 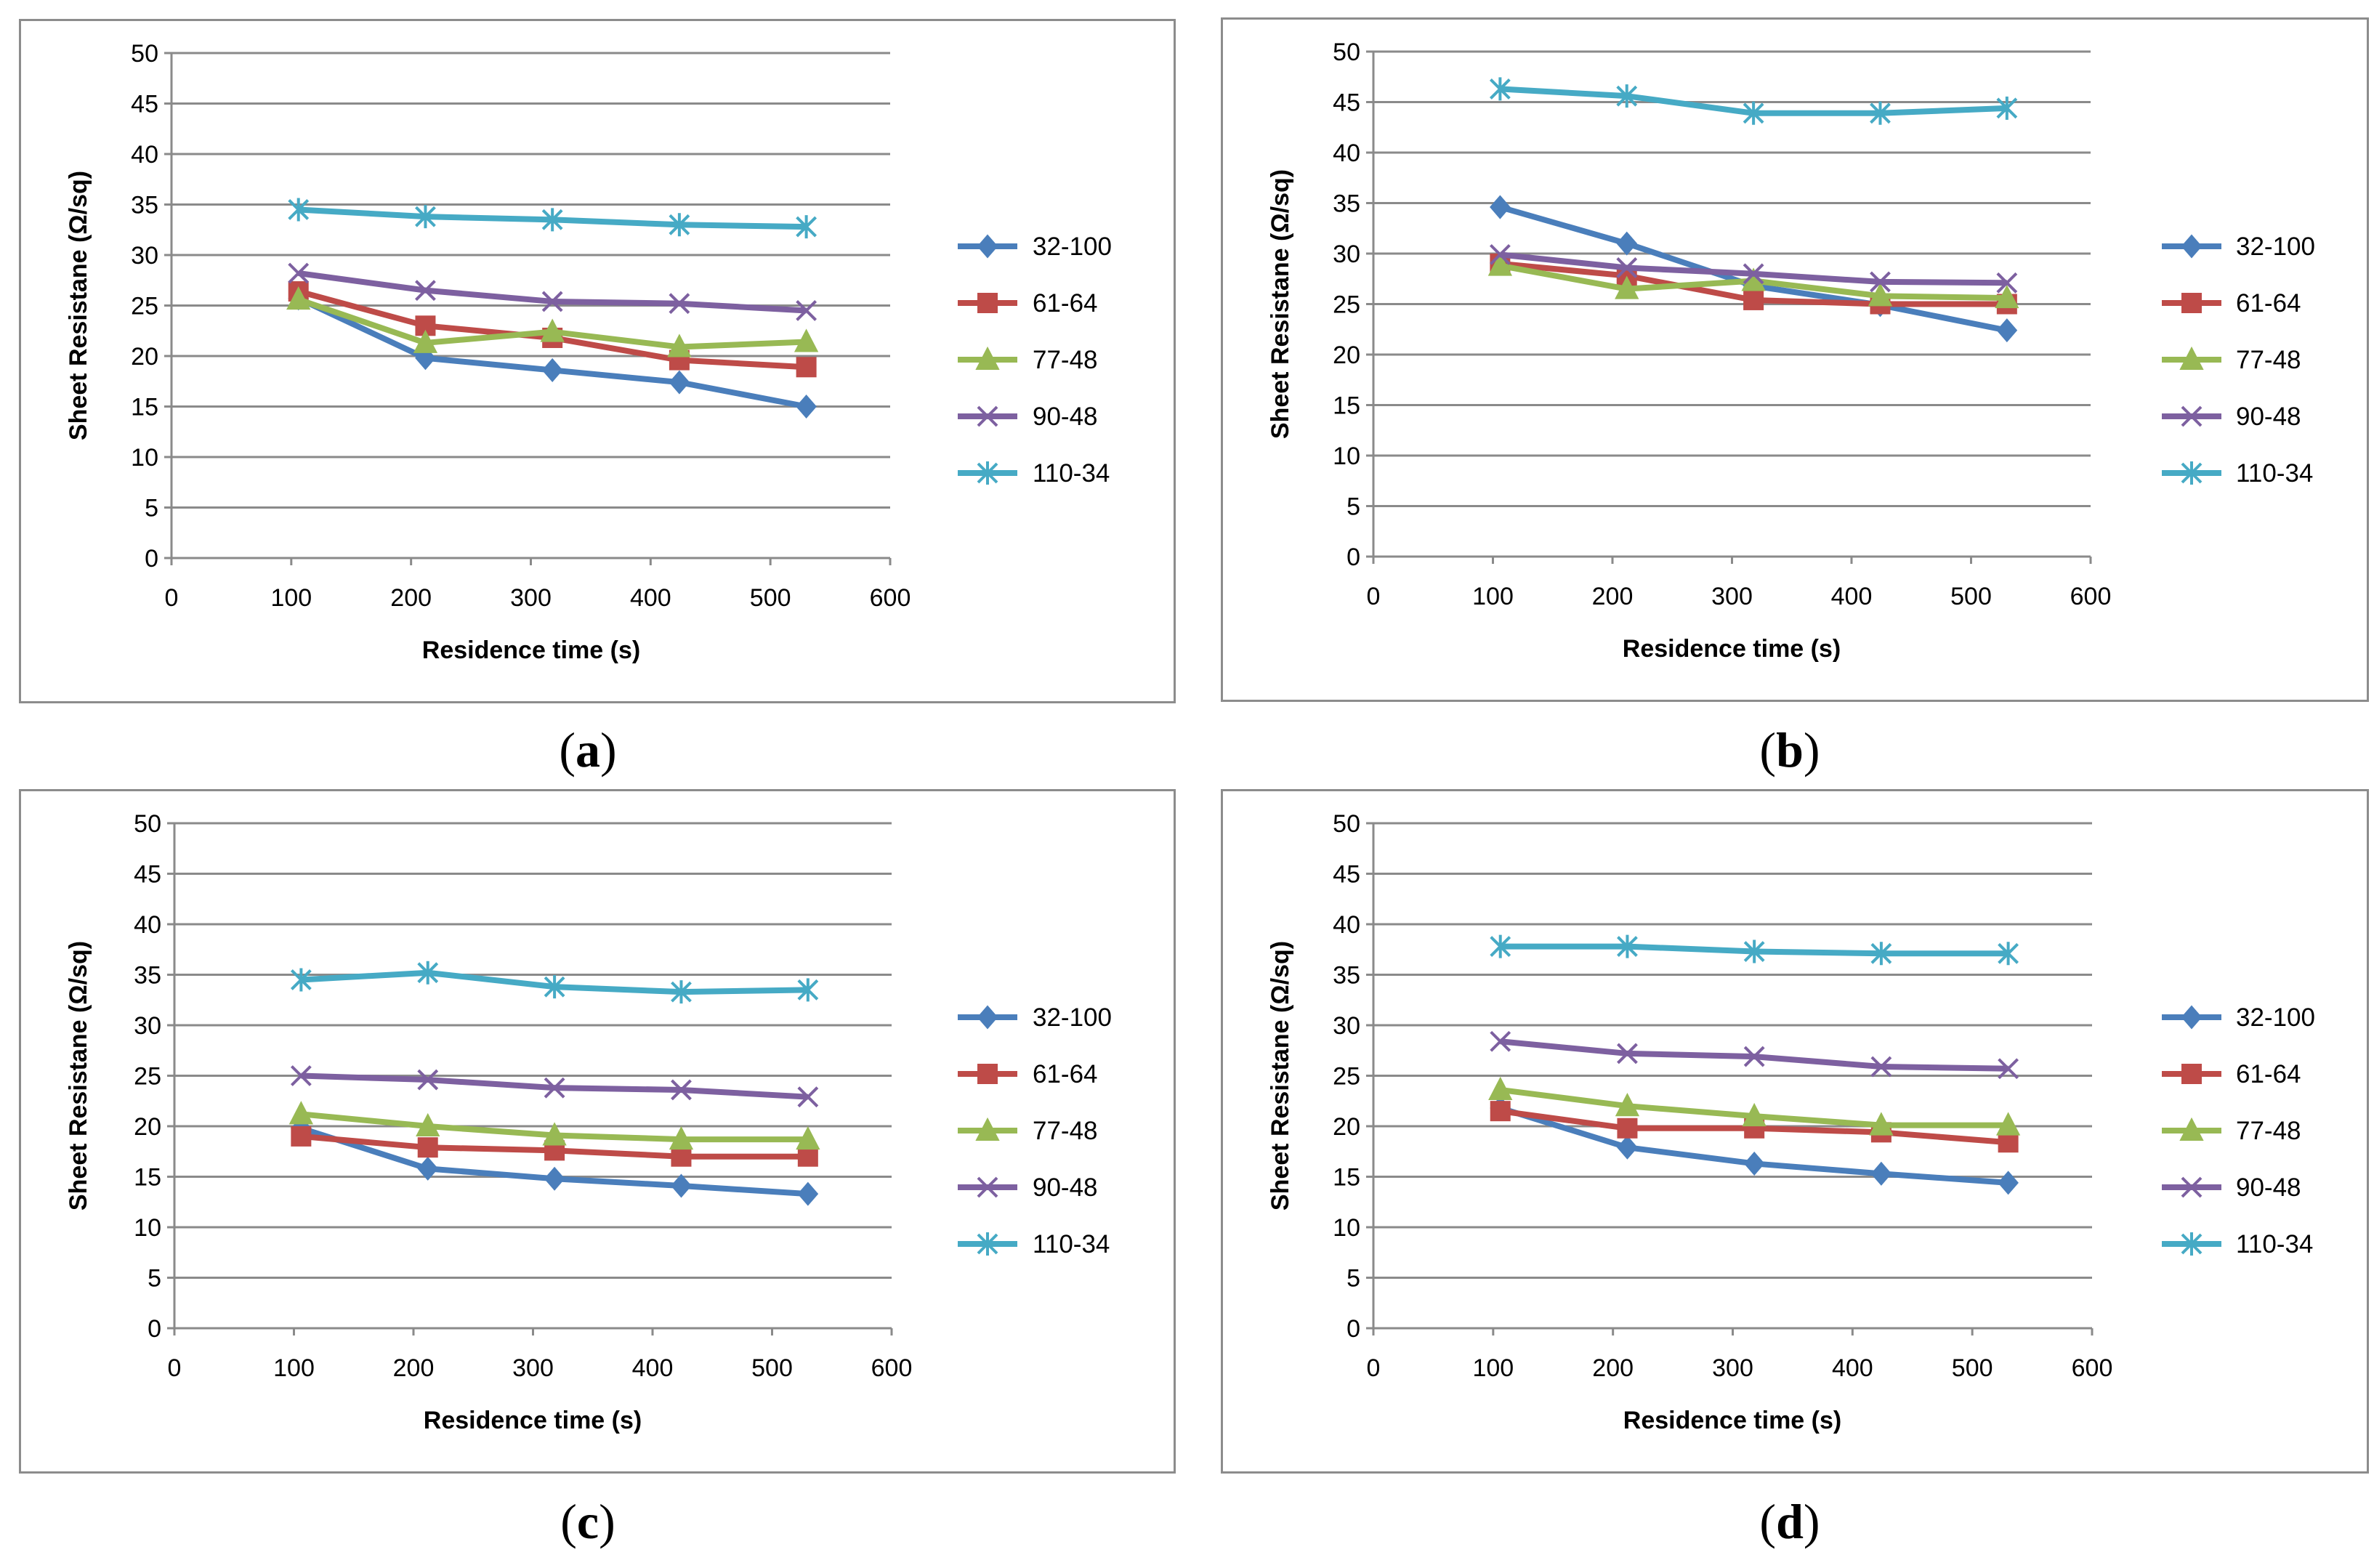 What do you see at coordinates (151, 508) in the screenshot?
I see `y-tick-label: 5` at bounding box center [151, 508].